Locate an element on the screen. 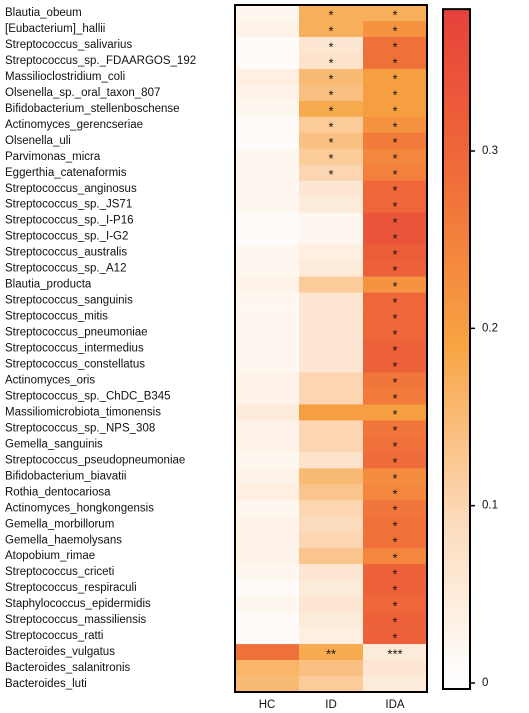 Image resolution: width=529 pixels, height=713 pixels. colorbar-tick-label: 0.1 is located at coordinates (490, 506).